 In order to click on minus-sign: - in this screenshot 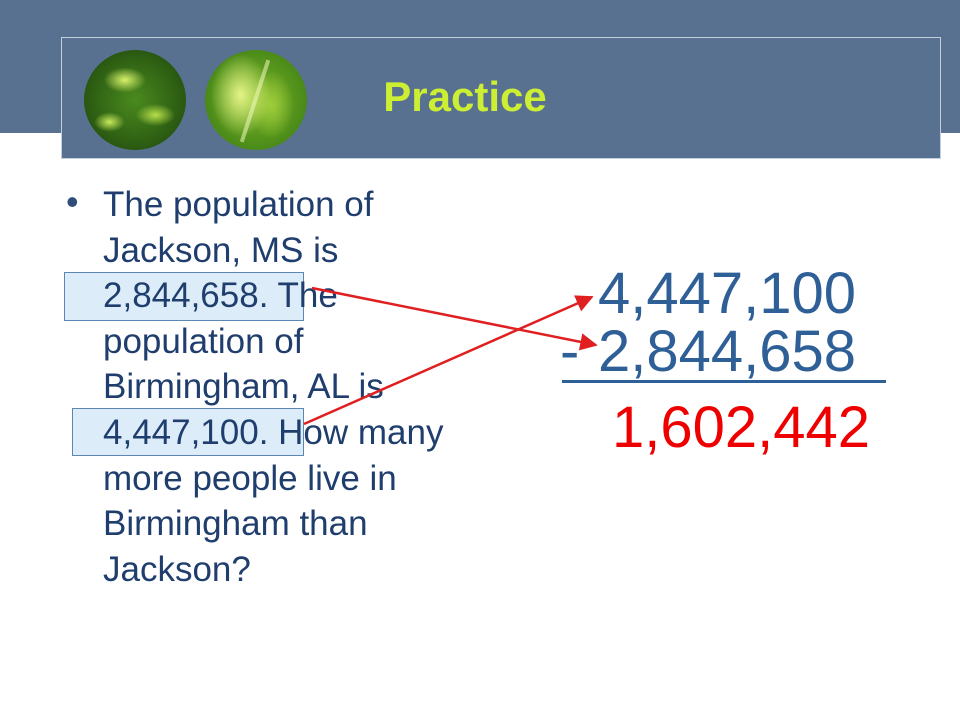, I will do `click(570, 351)`.